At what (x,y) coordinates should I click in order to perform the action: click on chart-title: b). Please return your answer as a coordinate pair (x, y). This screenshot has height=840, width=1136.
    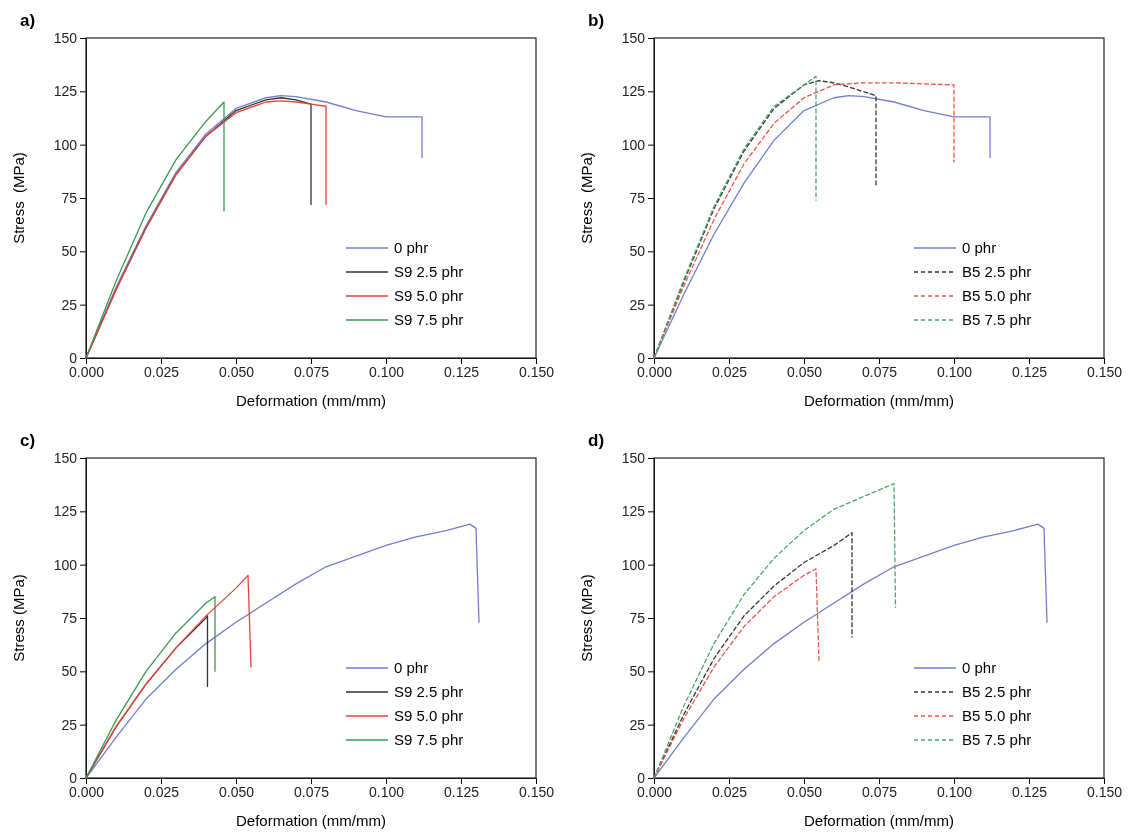
    Looking at the image, I should click on (596, 20).